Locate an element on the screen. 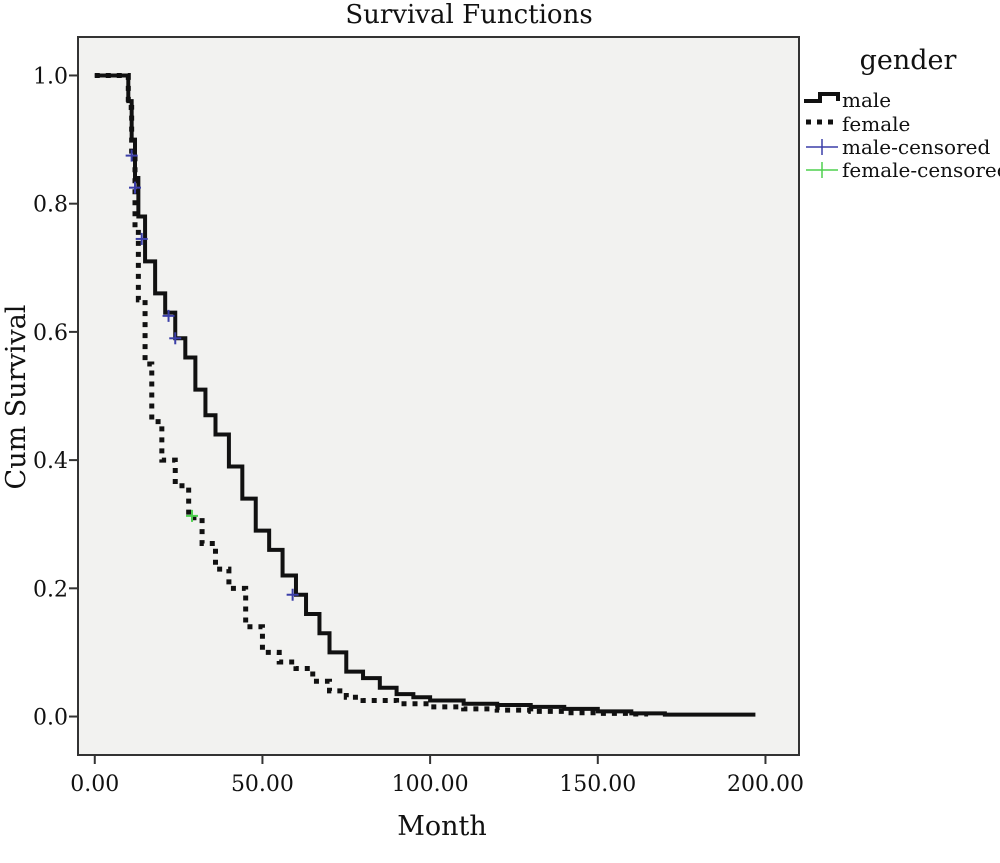  y-tick-label: 0.2 is located at coordinates (50, 589).